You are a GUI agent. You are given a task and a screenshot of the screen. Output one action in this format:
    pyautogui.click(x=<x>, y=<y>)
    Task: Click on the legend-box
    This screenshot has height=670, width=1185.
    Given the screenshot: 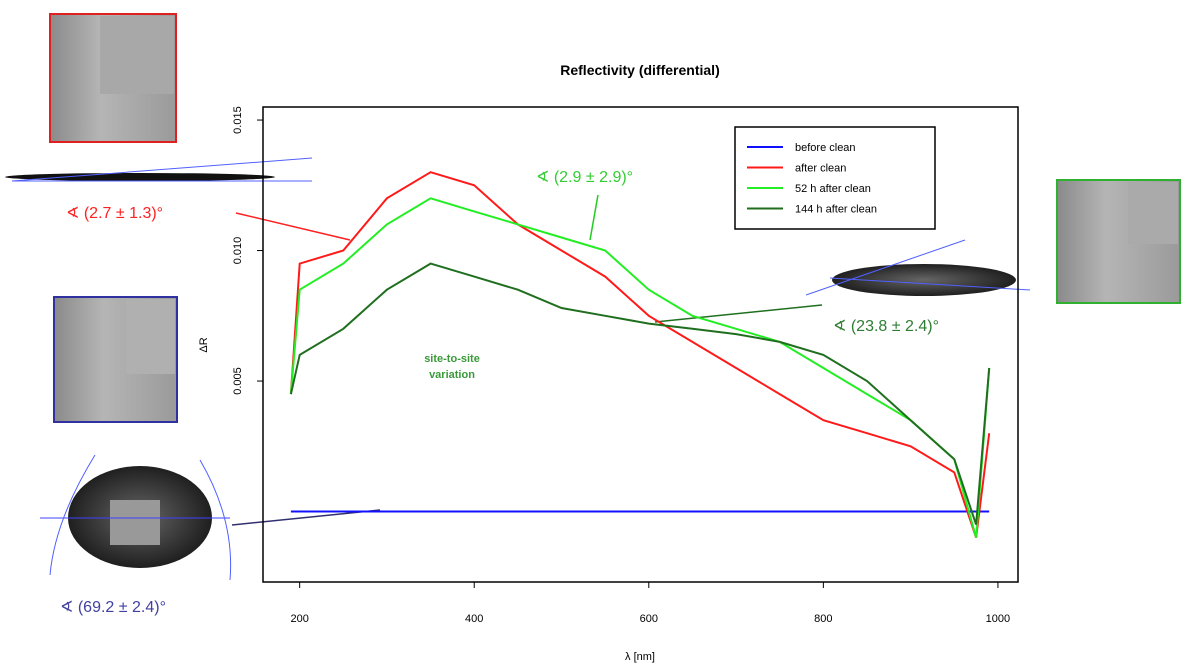 What is the action you would take?
    pyautogui.click(x=835, y=178)
    